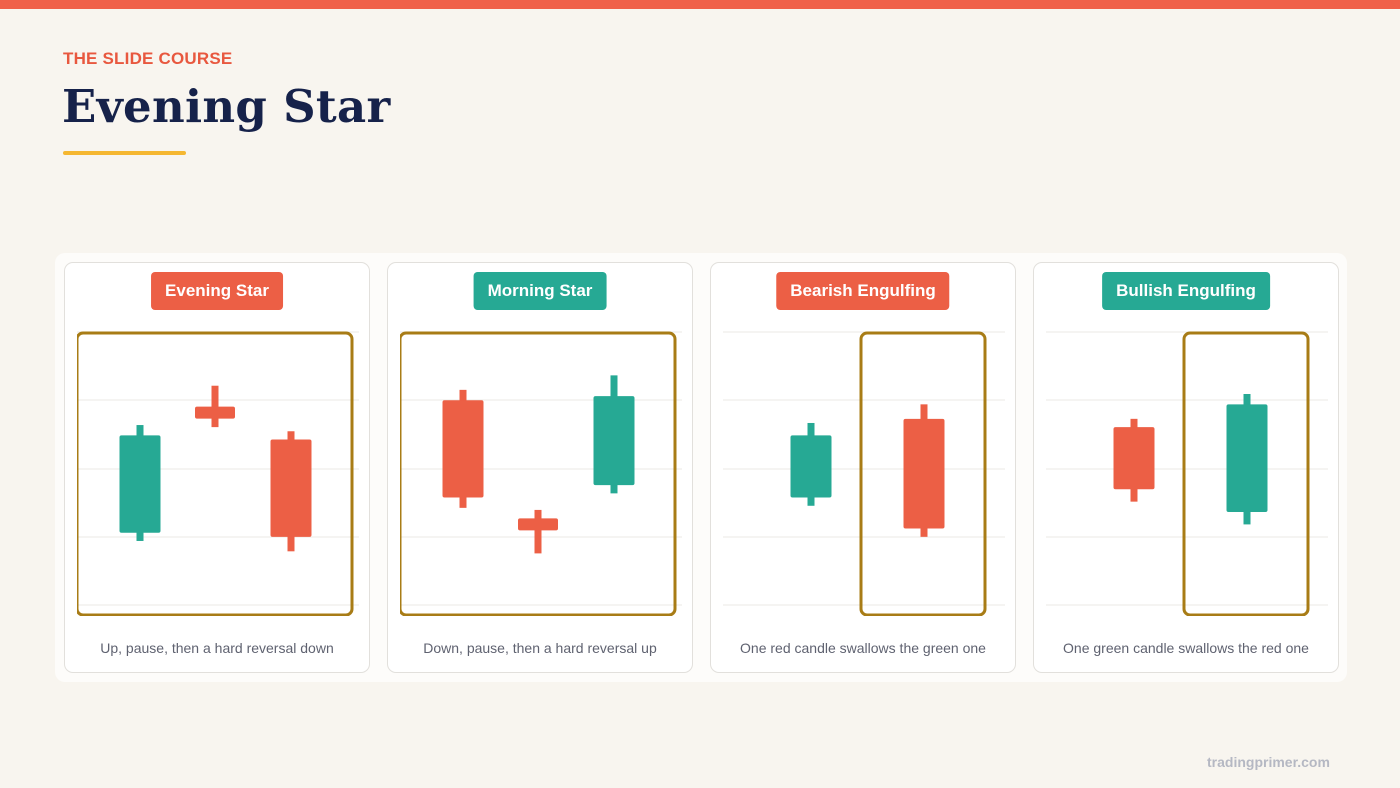 This screenshot has height=788, width=1400. Describe the element at coordinates (217, 291) in the screenshot. I see `pattern-badge: Evening Star` at that location.